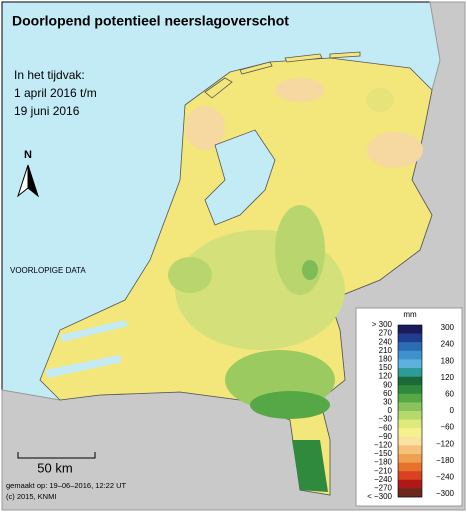 Image resolution: width=467 pixels, height=517 pixels. What do you see at coordinates (86, 349) in the screenshot?
I see `estuary` at bounding box center [86, 349].